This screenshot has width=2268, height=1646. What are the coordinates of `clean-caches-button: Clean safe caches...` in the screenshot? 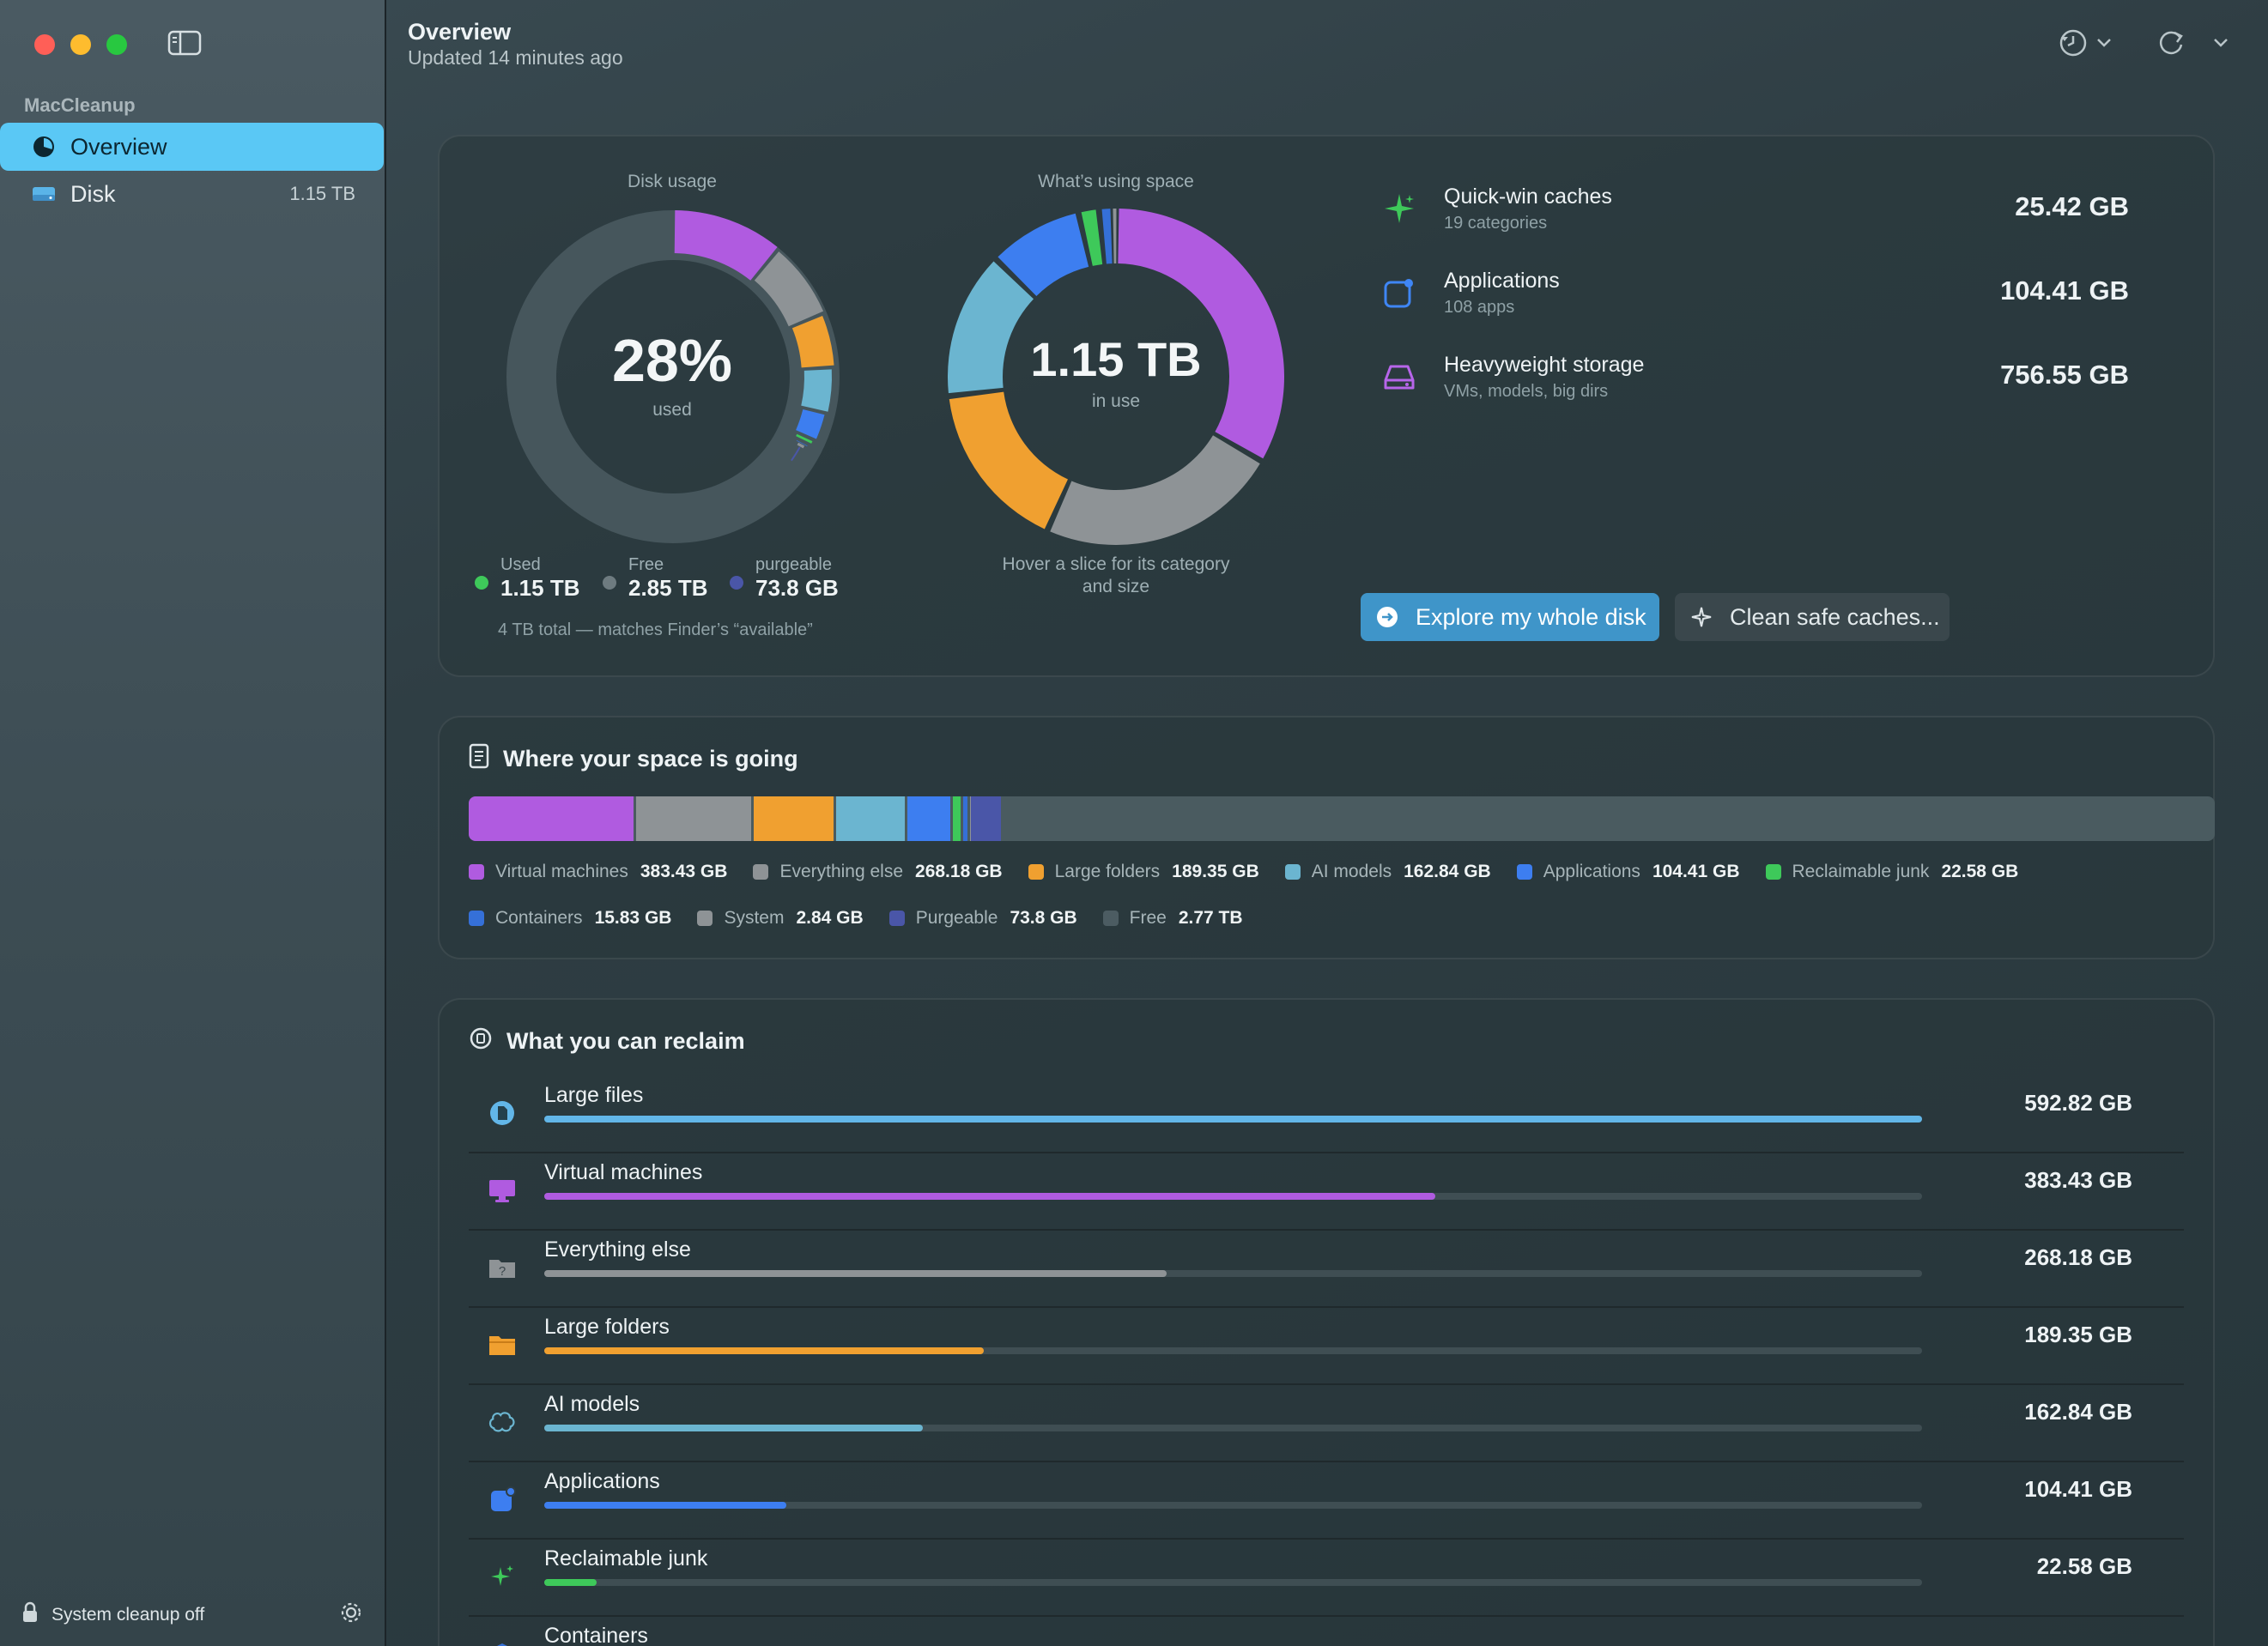 It's located at (1812, 617).